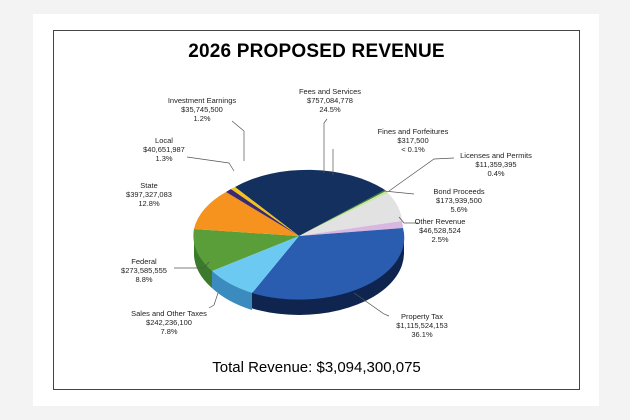 The image size is (630, 420). Describe the element at coordinates (316, 367) in the screenshot. I see `total-revenue: Total Revenue: $3,094,300,075` at that location.